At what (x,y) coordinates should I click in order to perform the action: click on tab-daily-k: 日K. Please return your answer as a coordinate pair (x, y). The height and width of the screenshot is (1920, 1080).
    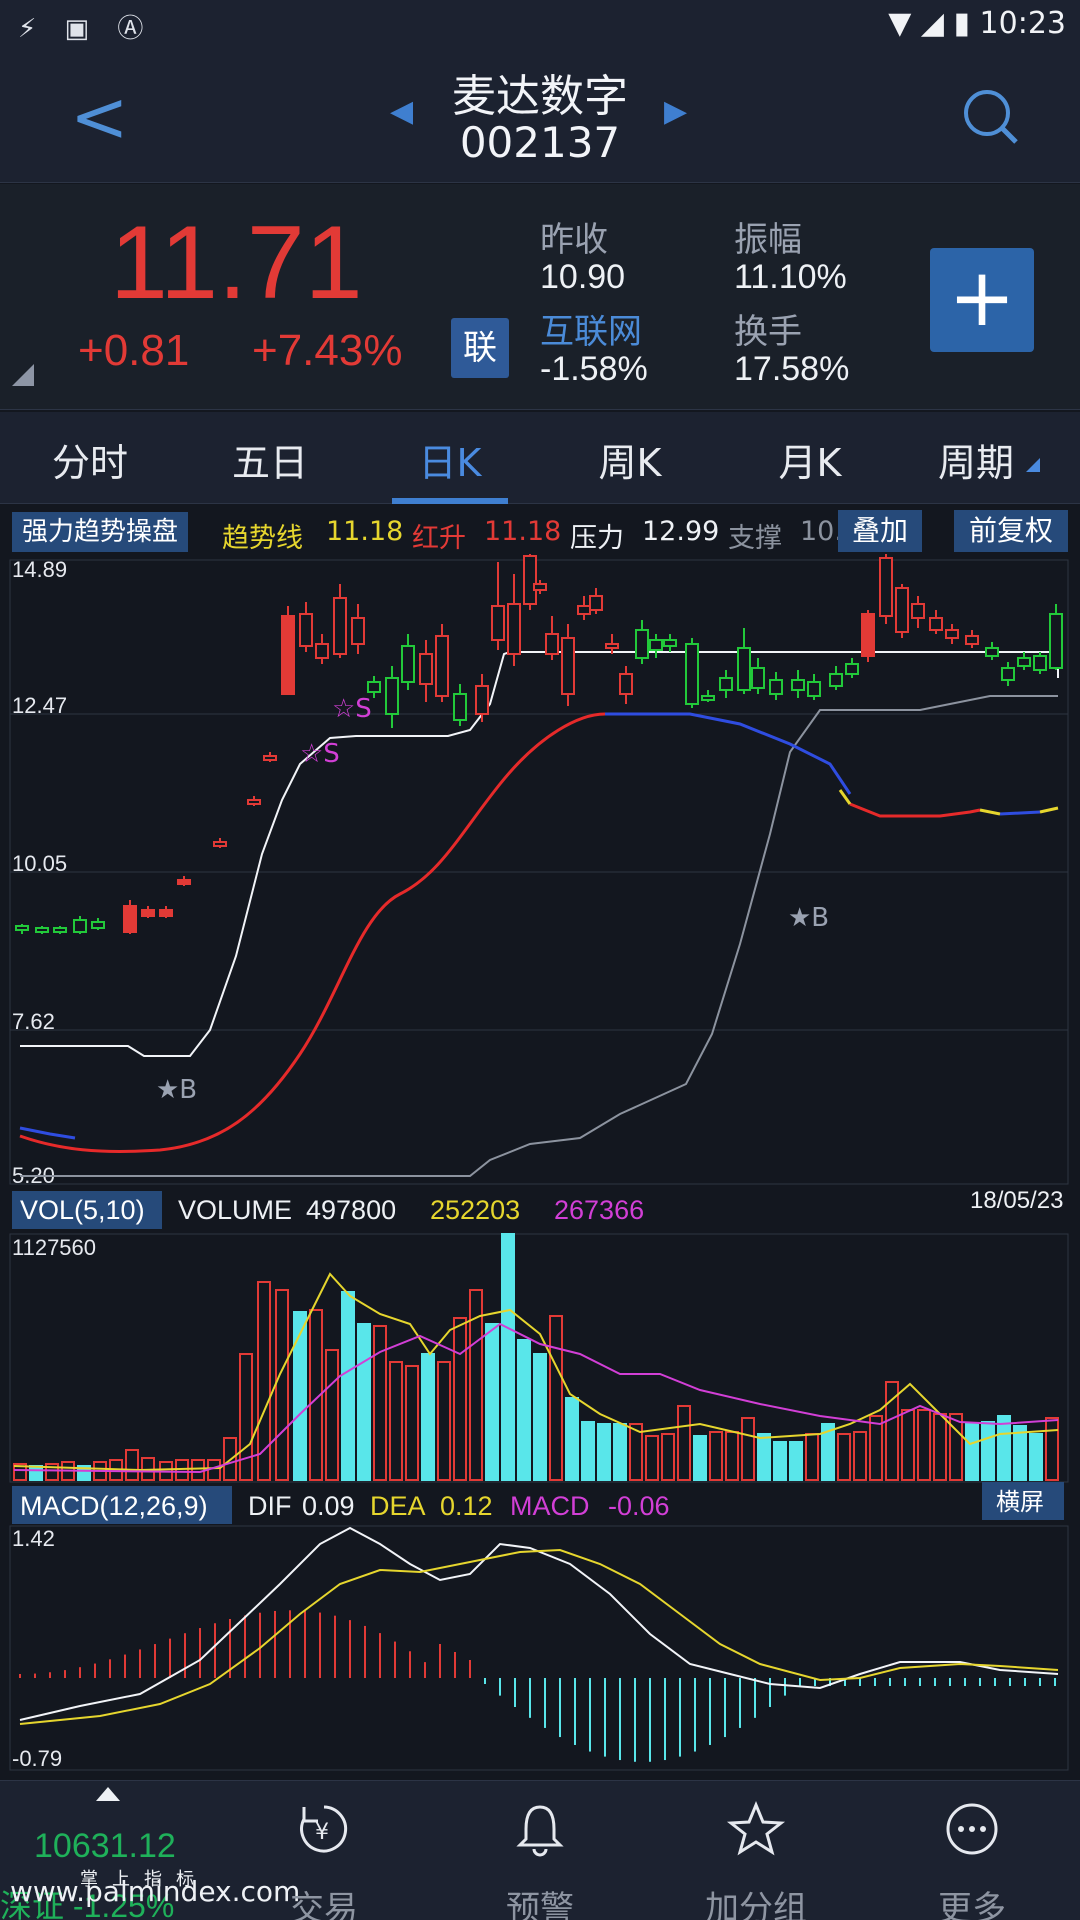
    Looking at the image, I should click on (450, 463).